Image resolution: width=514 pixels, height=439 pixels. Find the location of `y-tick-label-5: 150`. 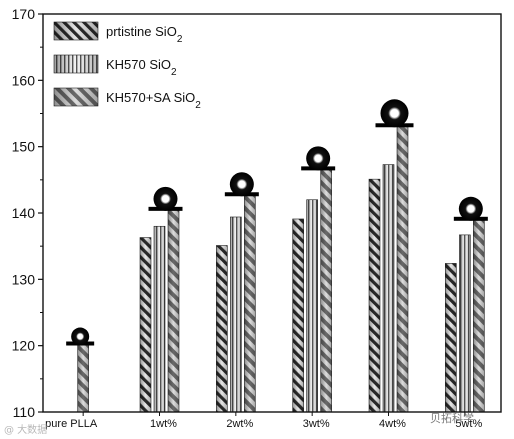

y-tick-label-5: 150 is located at coordinates (24, 147).